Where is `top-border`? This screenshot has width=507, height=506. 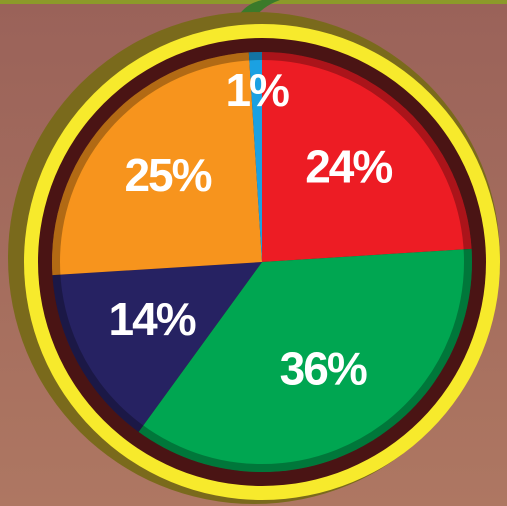 top-border is located at coordinates (253, 2).